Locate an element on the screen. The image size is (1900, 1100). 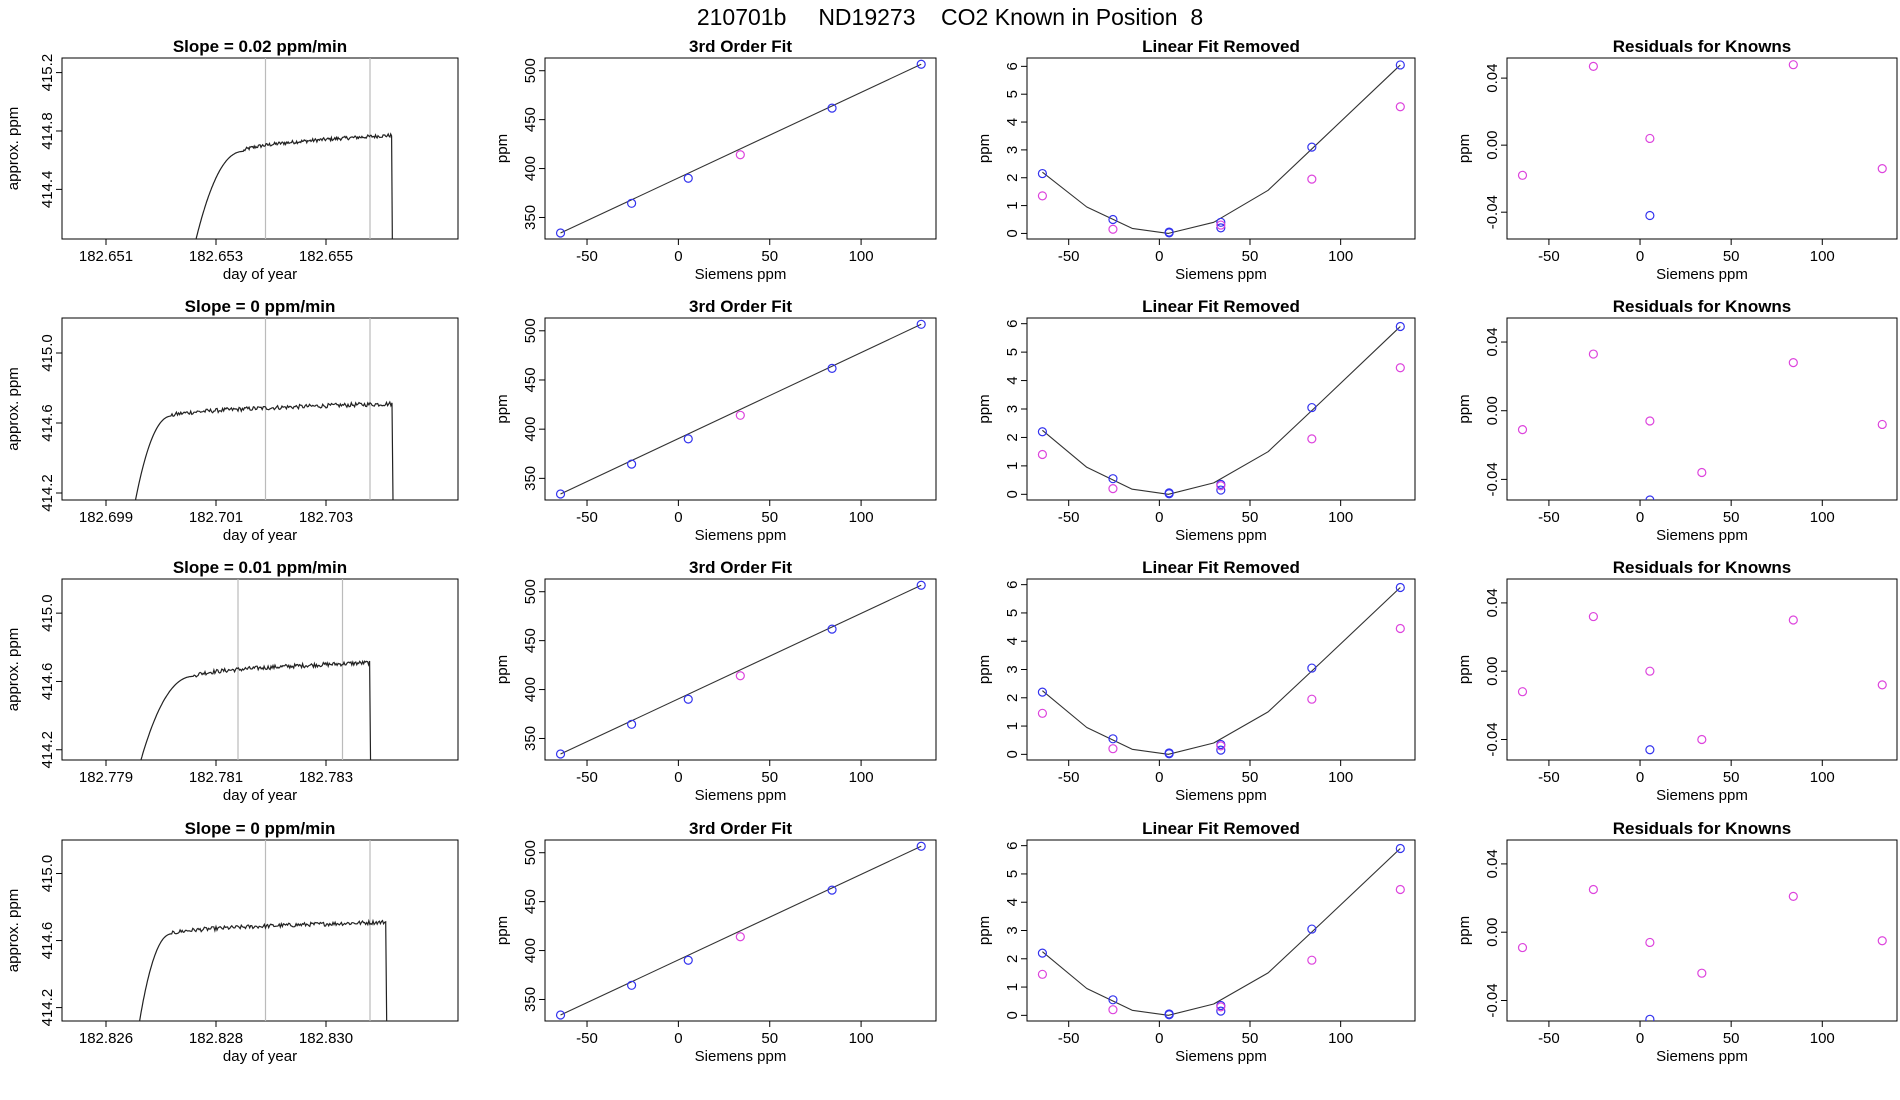
panel-title: Residuals for Knowns is located at coordinates (1702, 306).